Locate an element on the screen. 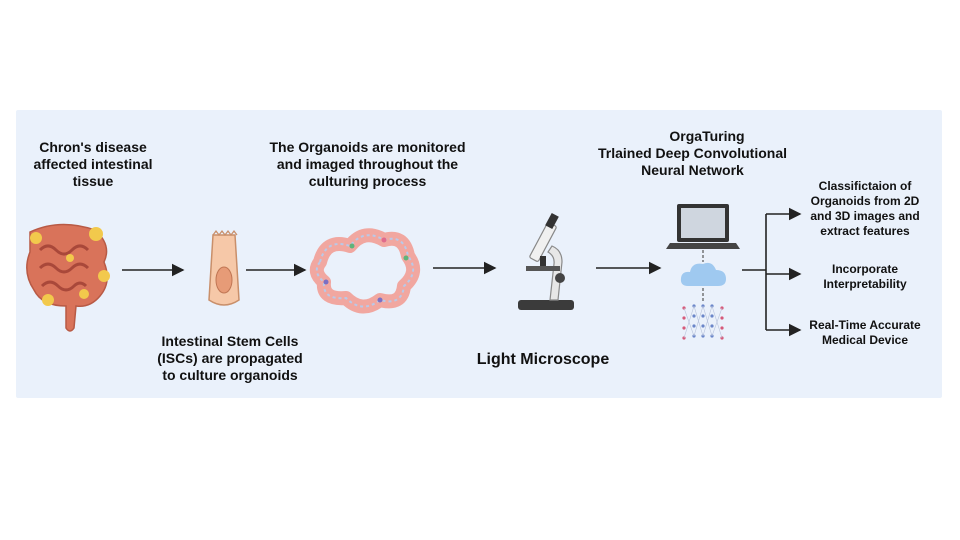 The image size is (960, 540). neural-network-icon is located at coordinates (703, 322).